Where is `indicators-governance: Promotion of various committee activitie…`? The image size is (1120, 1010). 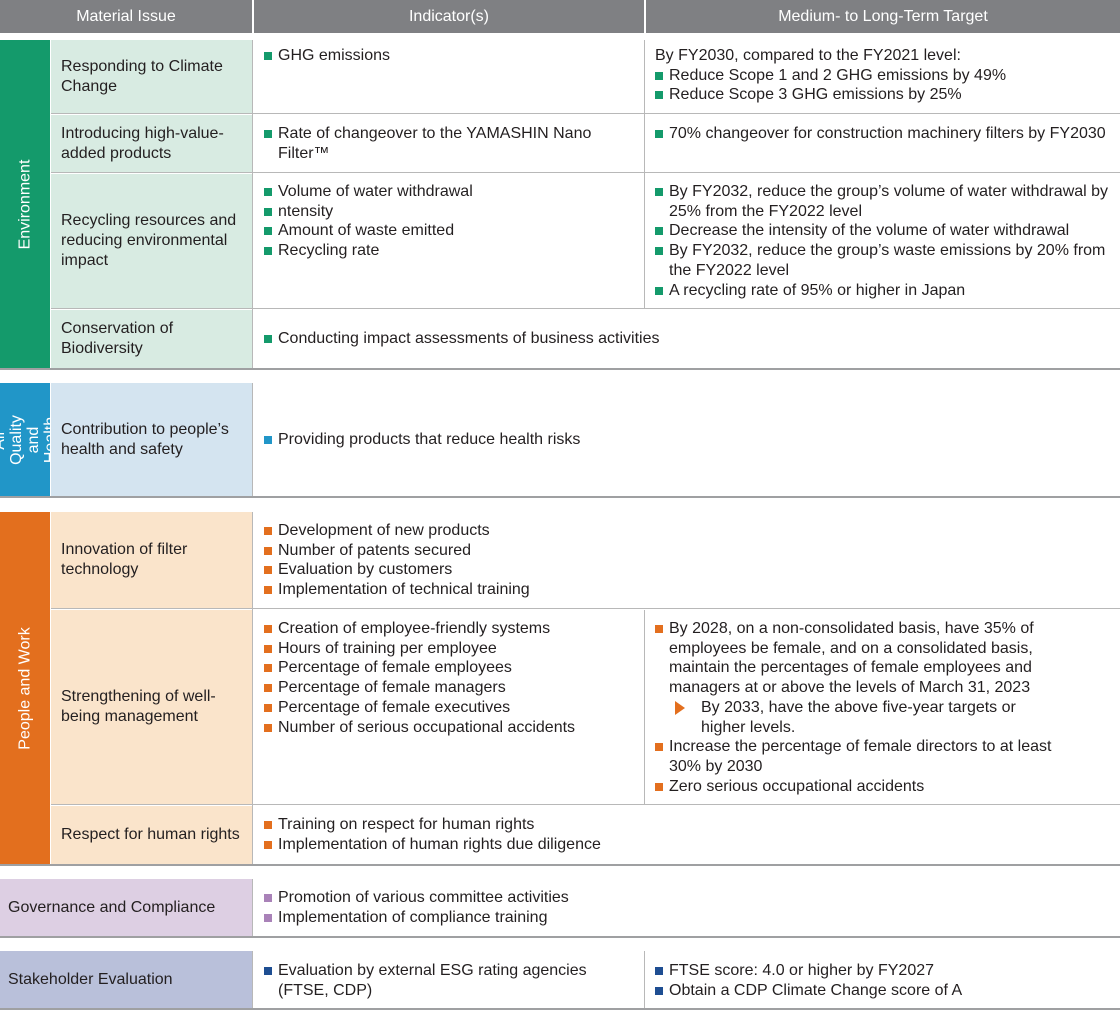
indicators-governance: Promotion of various committee activitie… is located at coordinates (684, 907).